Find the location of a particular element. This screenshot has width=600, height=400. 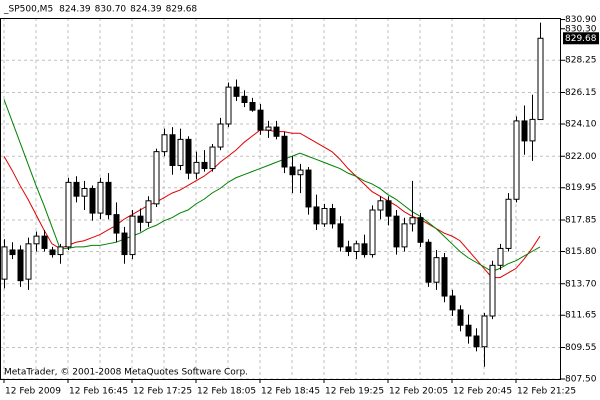

y-tick-label: 828.25 is located at coordinates (581, 61).